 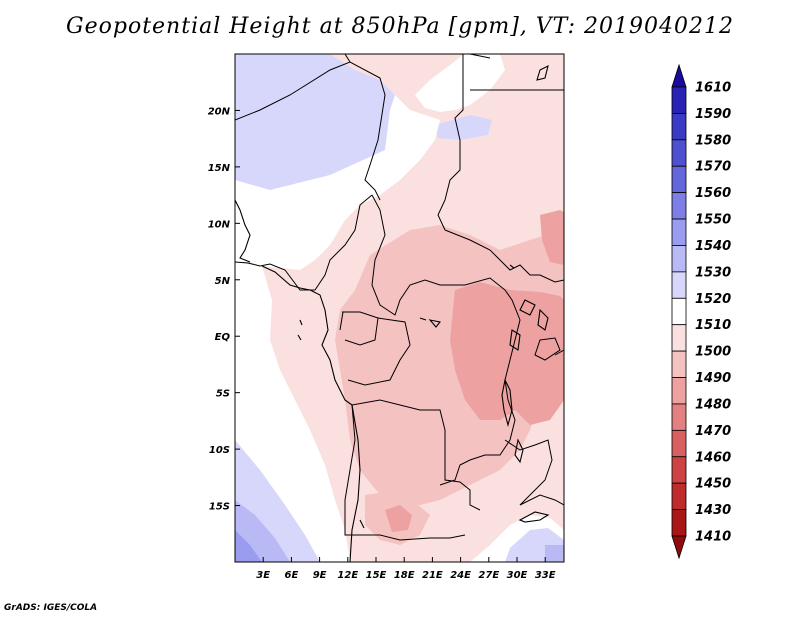 What do you see at coordinates (713, 88) in the screenshot?
I see `colorbar-level-label: 1610` at bounding box center [713, 88].